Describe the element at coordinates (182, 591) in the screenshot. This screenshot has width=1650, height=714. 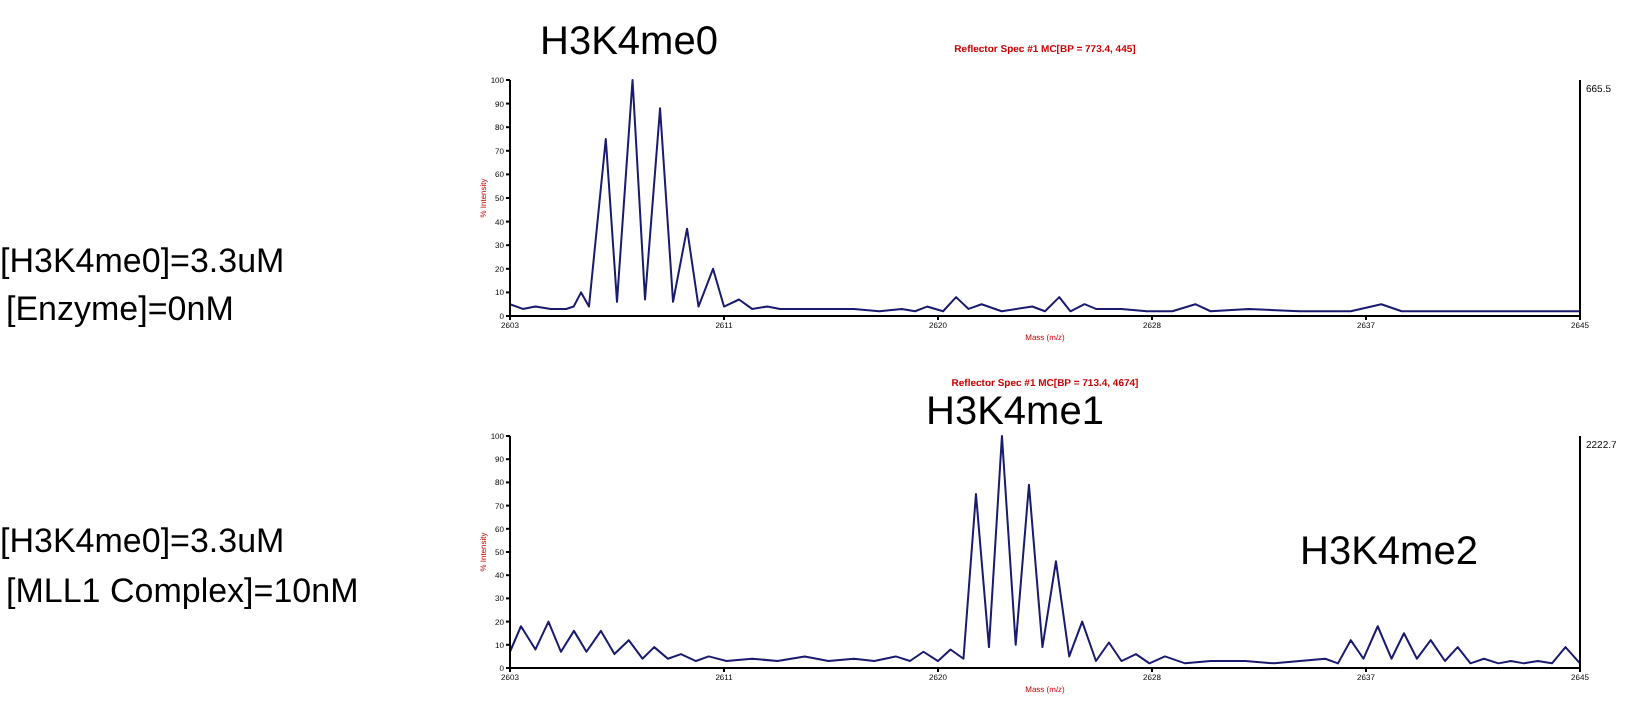
I see `text: [MLL1 Complex]=10nM` at that location.